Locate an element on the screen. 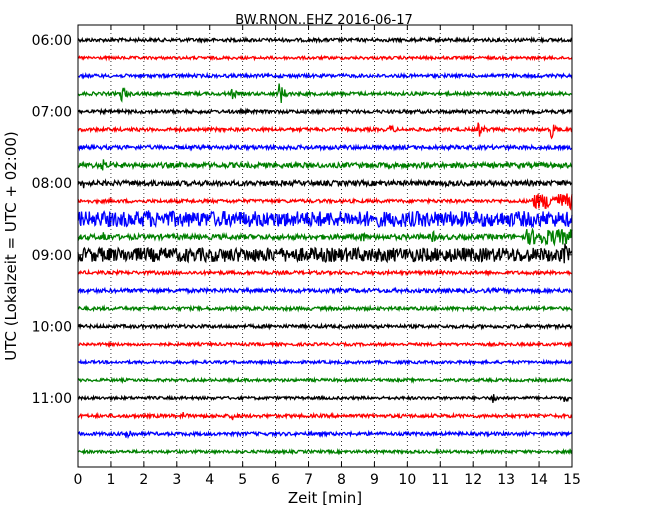 This screenshot has height=520, width=650. x-tick-label: 15 is located at coordinates (572, 480).